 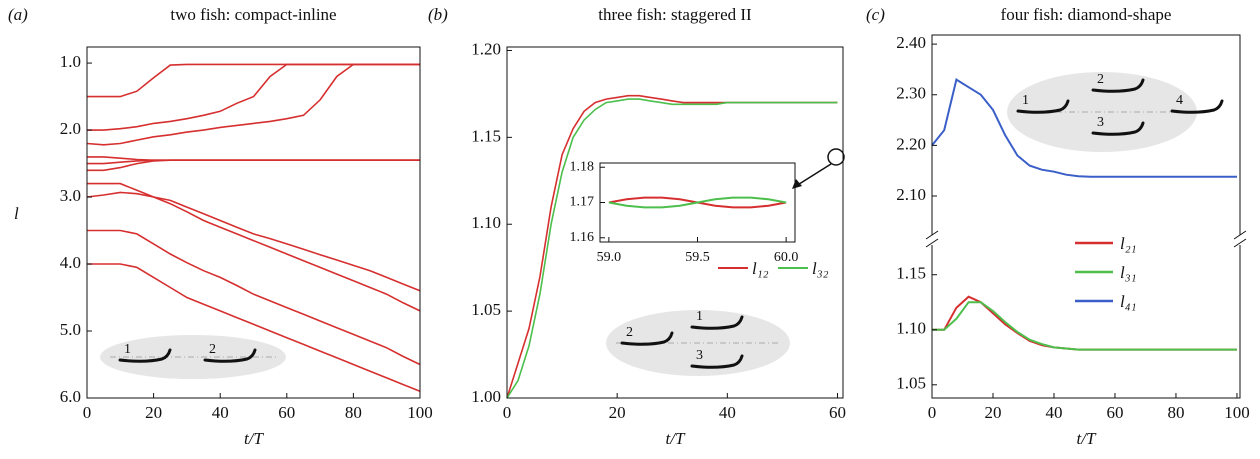 I want to click on chart-title: three fish: staggered II, so click(x=675, y=14).